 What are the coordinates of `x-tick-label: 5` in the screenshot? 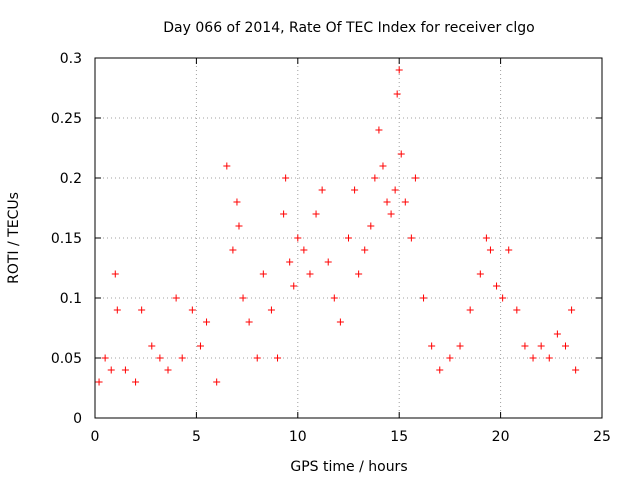 It's located at (196, 437).